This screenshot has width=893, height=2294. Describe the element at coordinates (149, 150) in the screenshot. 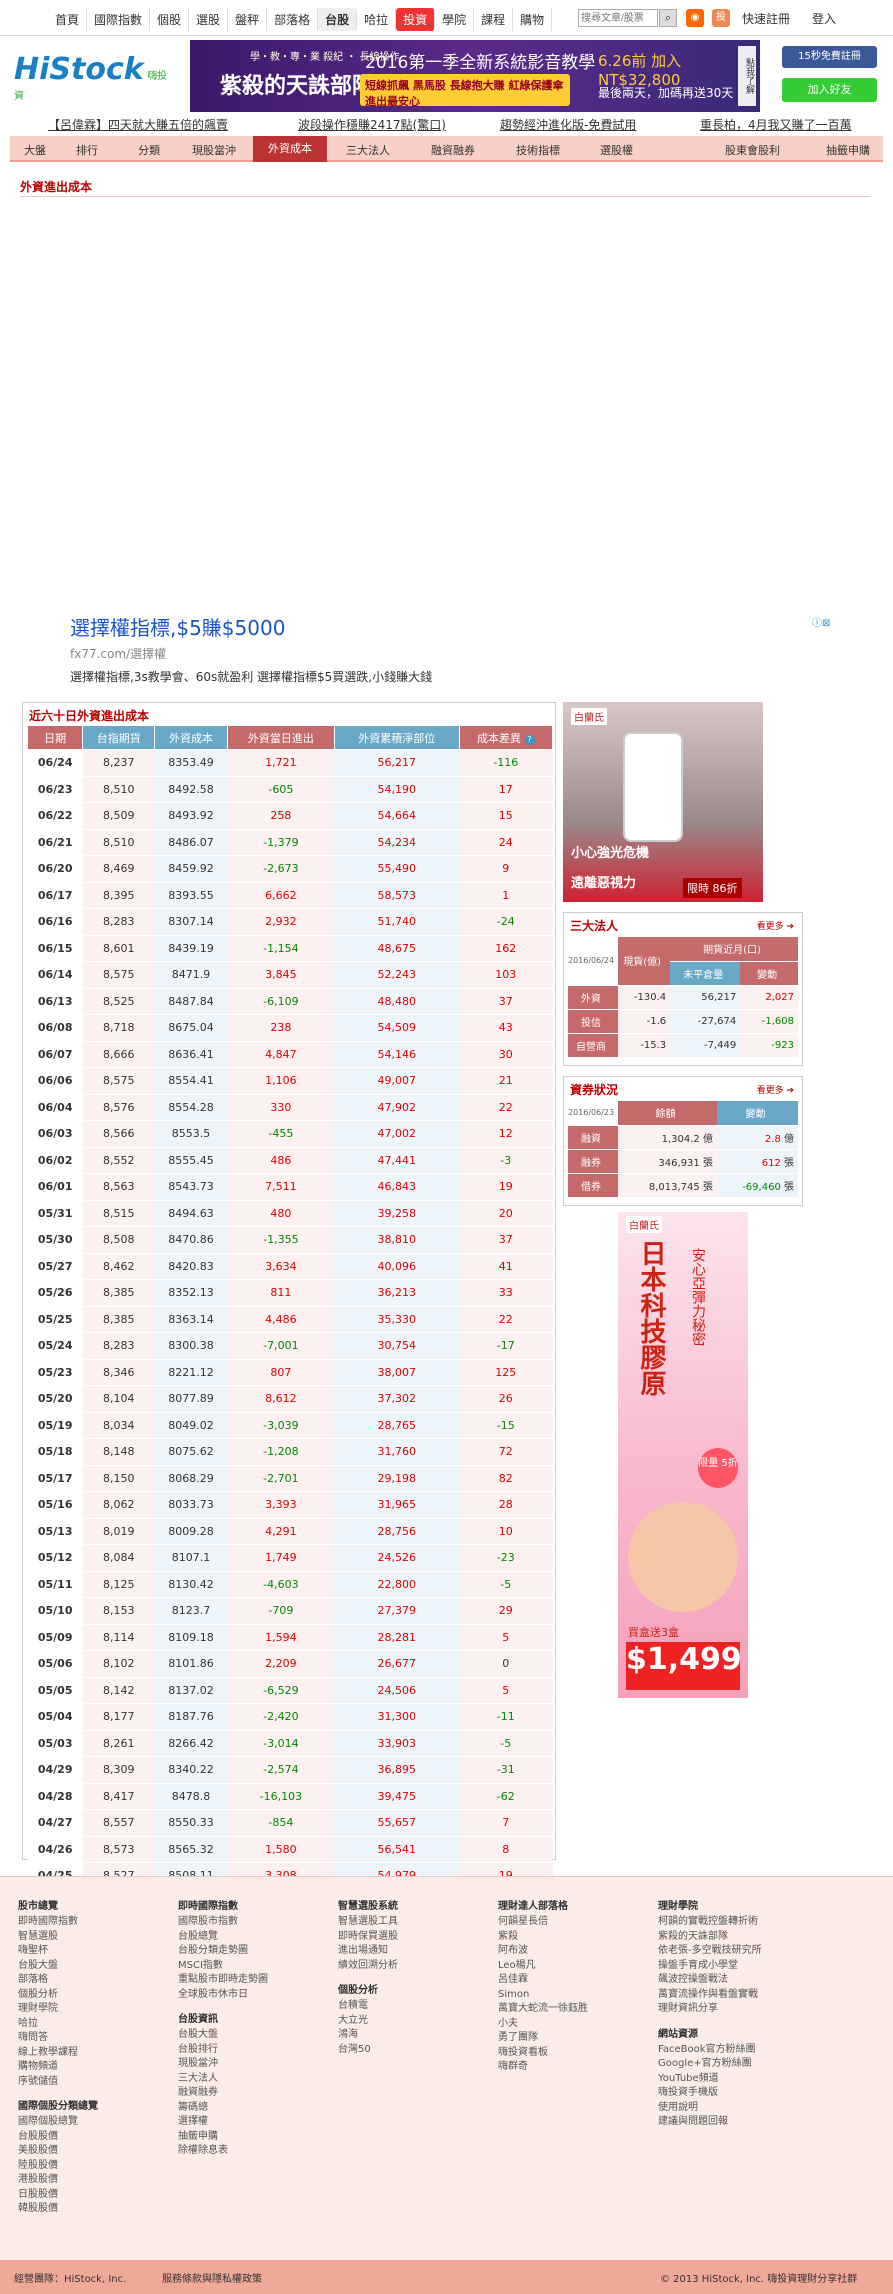

I see `nav-item-category: 分類` at that location.